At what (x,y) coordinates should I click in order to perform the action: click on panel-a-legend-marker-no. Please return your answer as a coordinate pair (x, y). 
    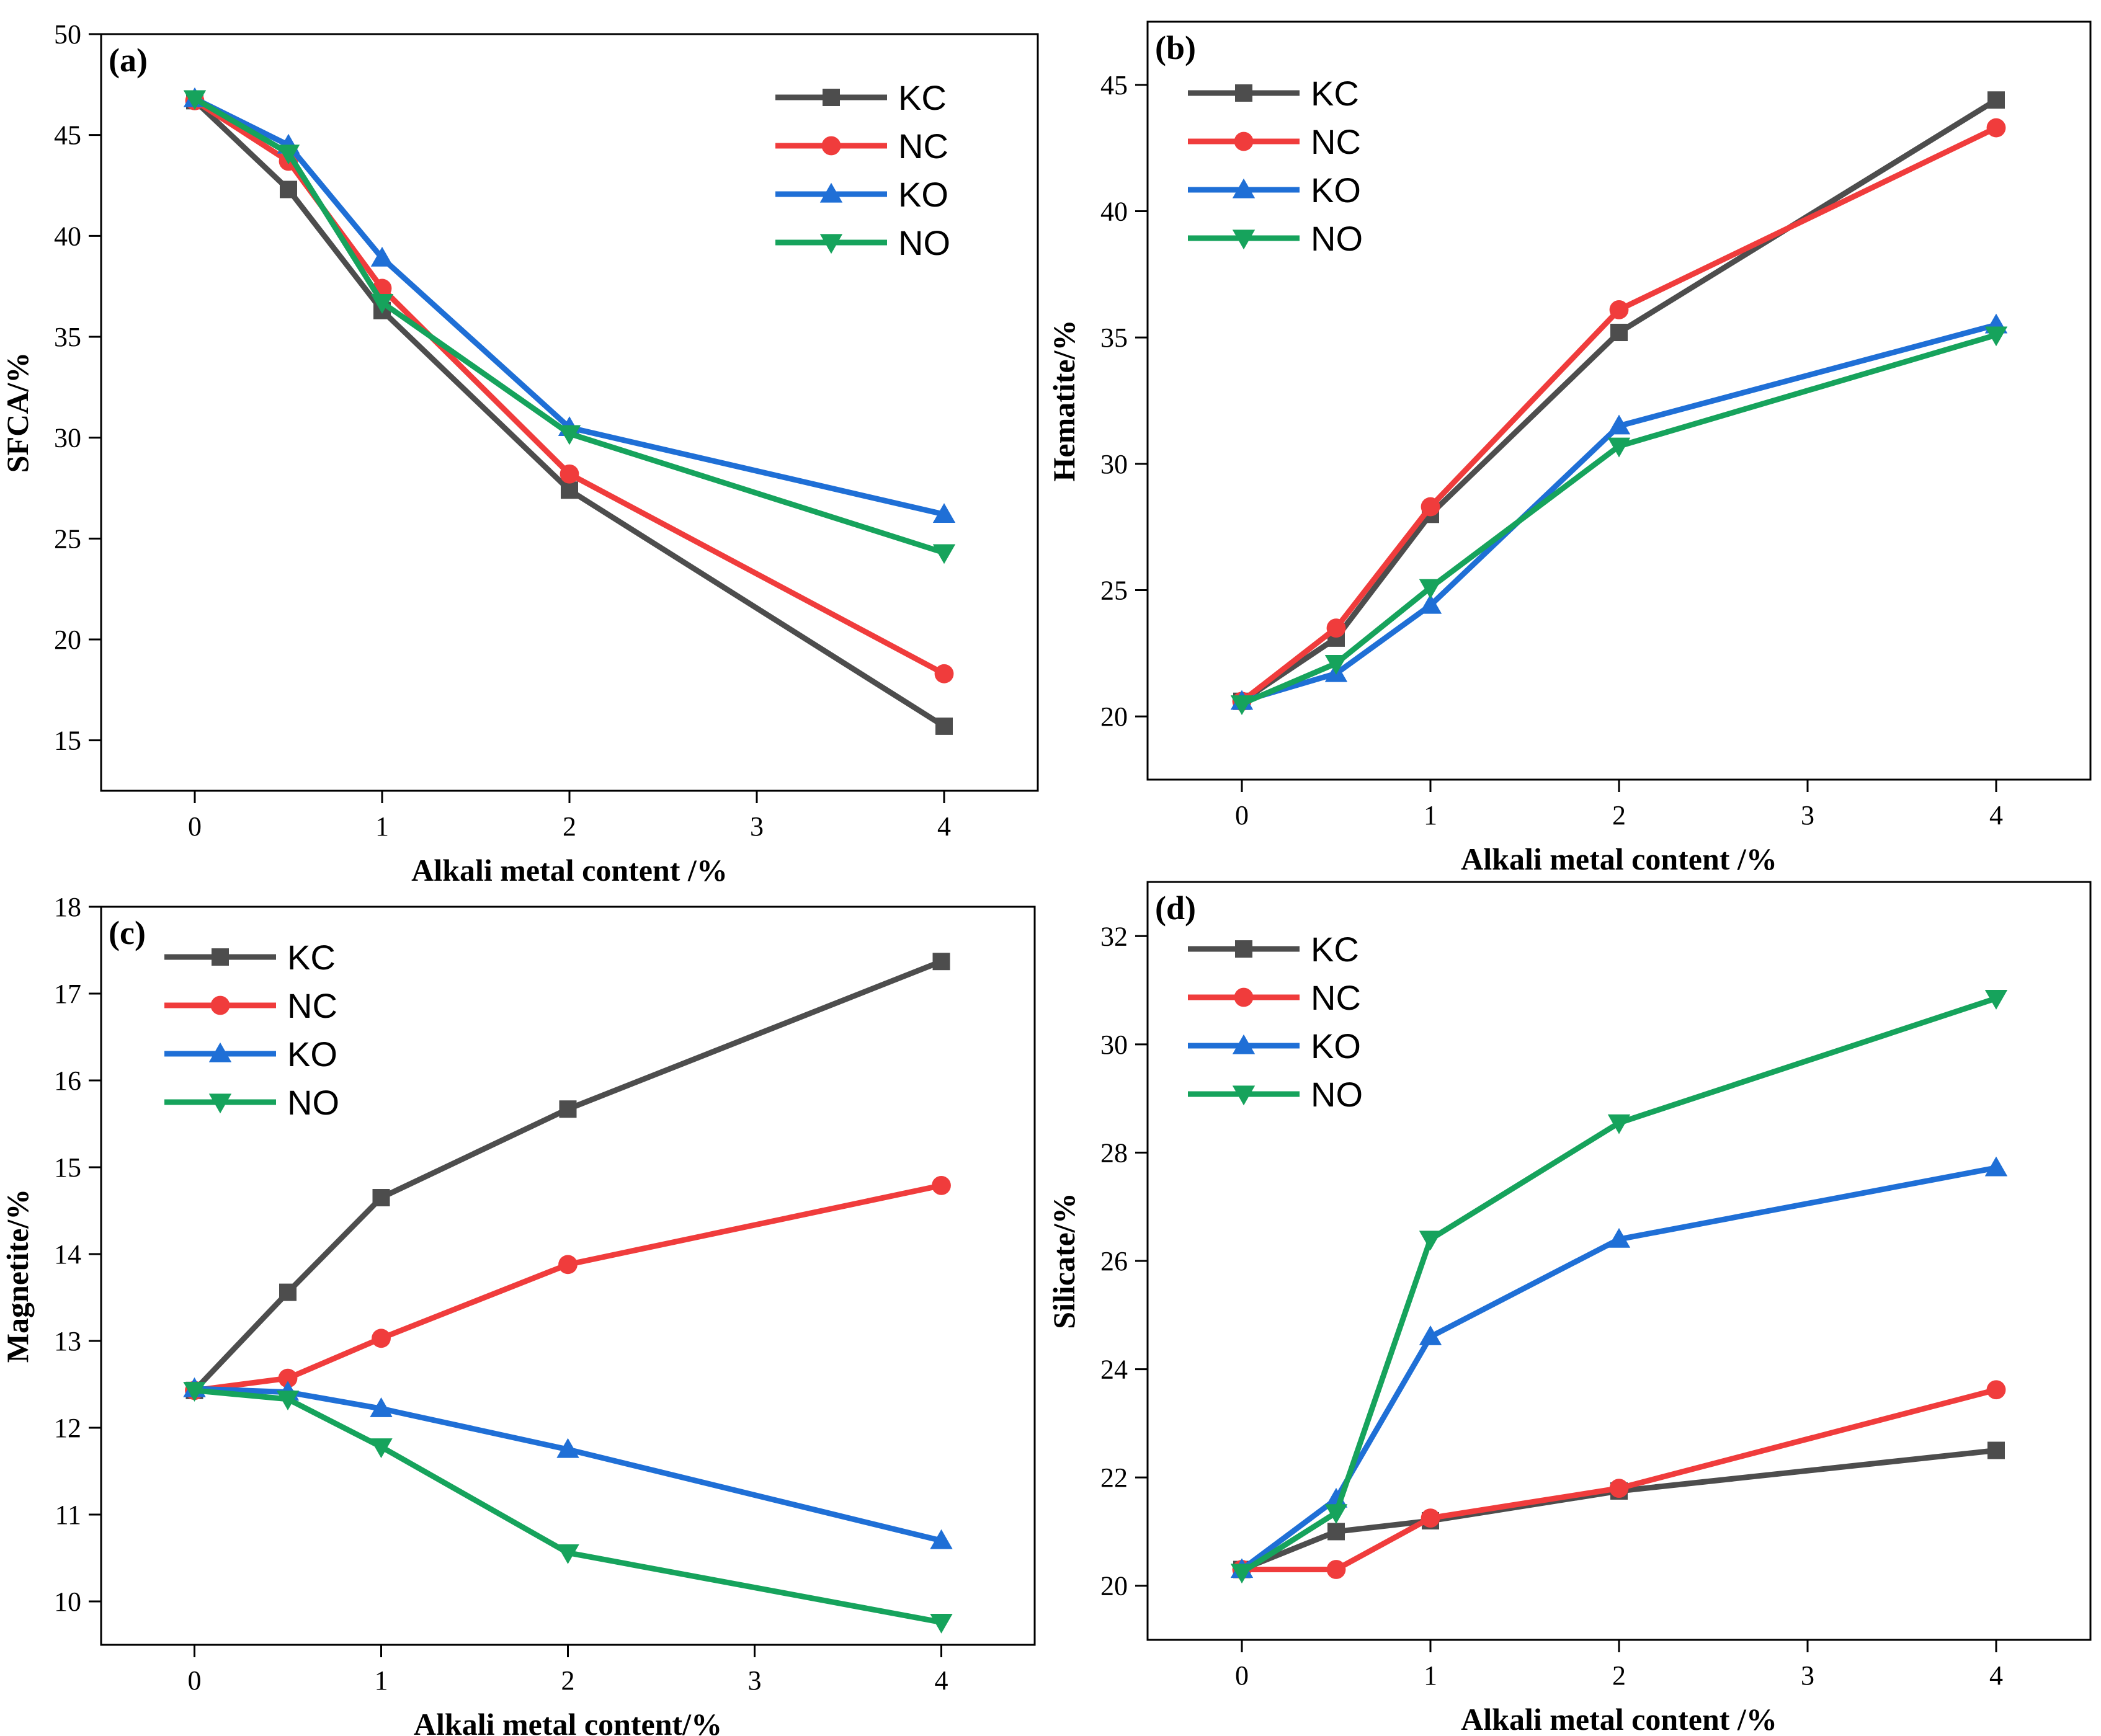
    Looking at the image, I should click on (831, 244).